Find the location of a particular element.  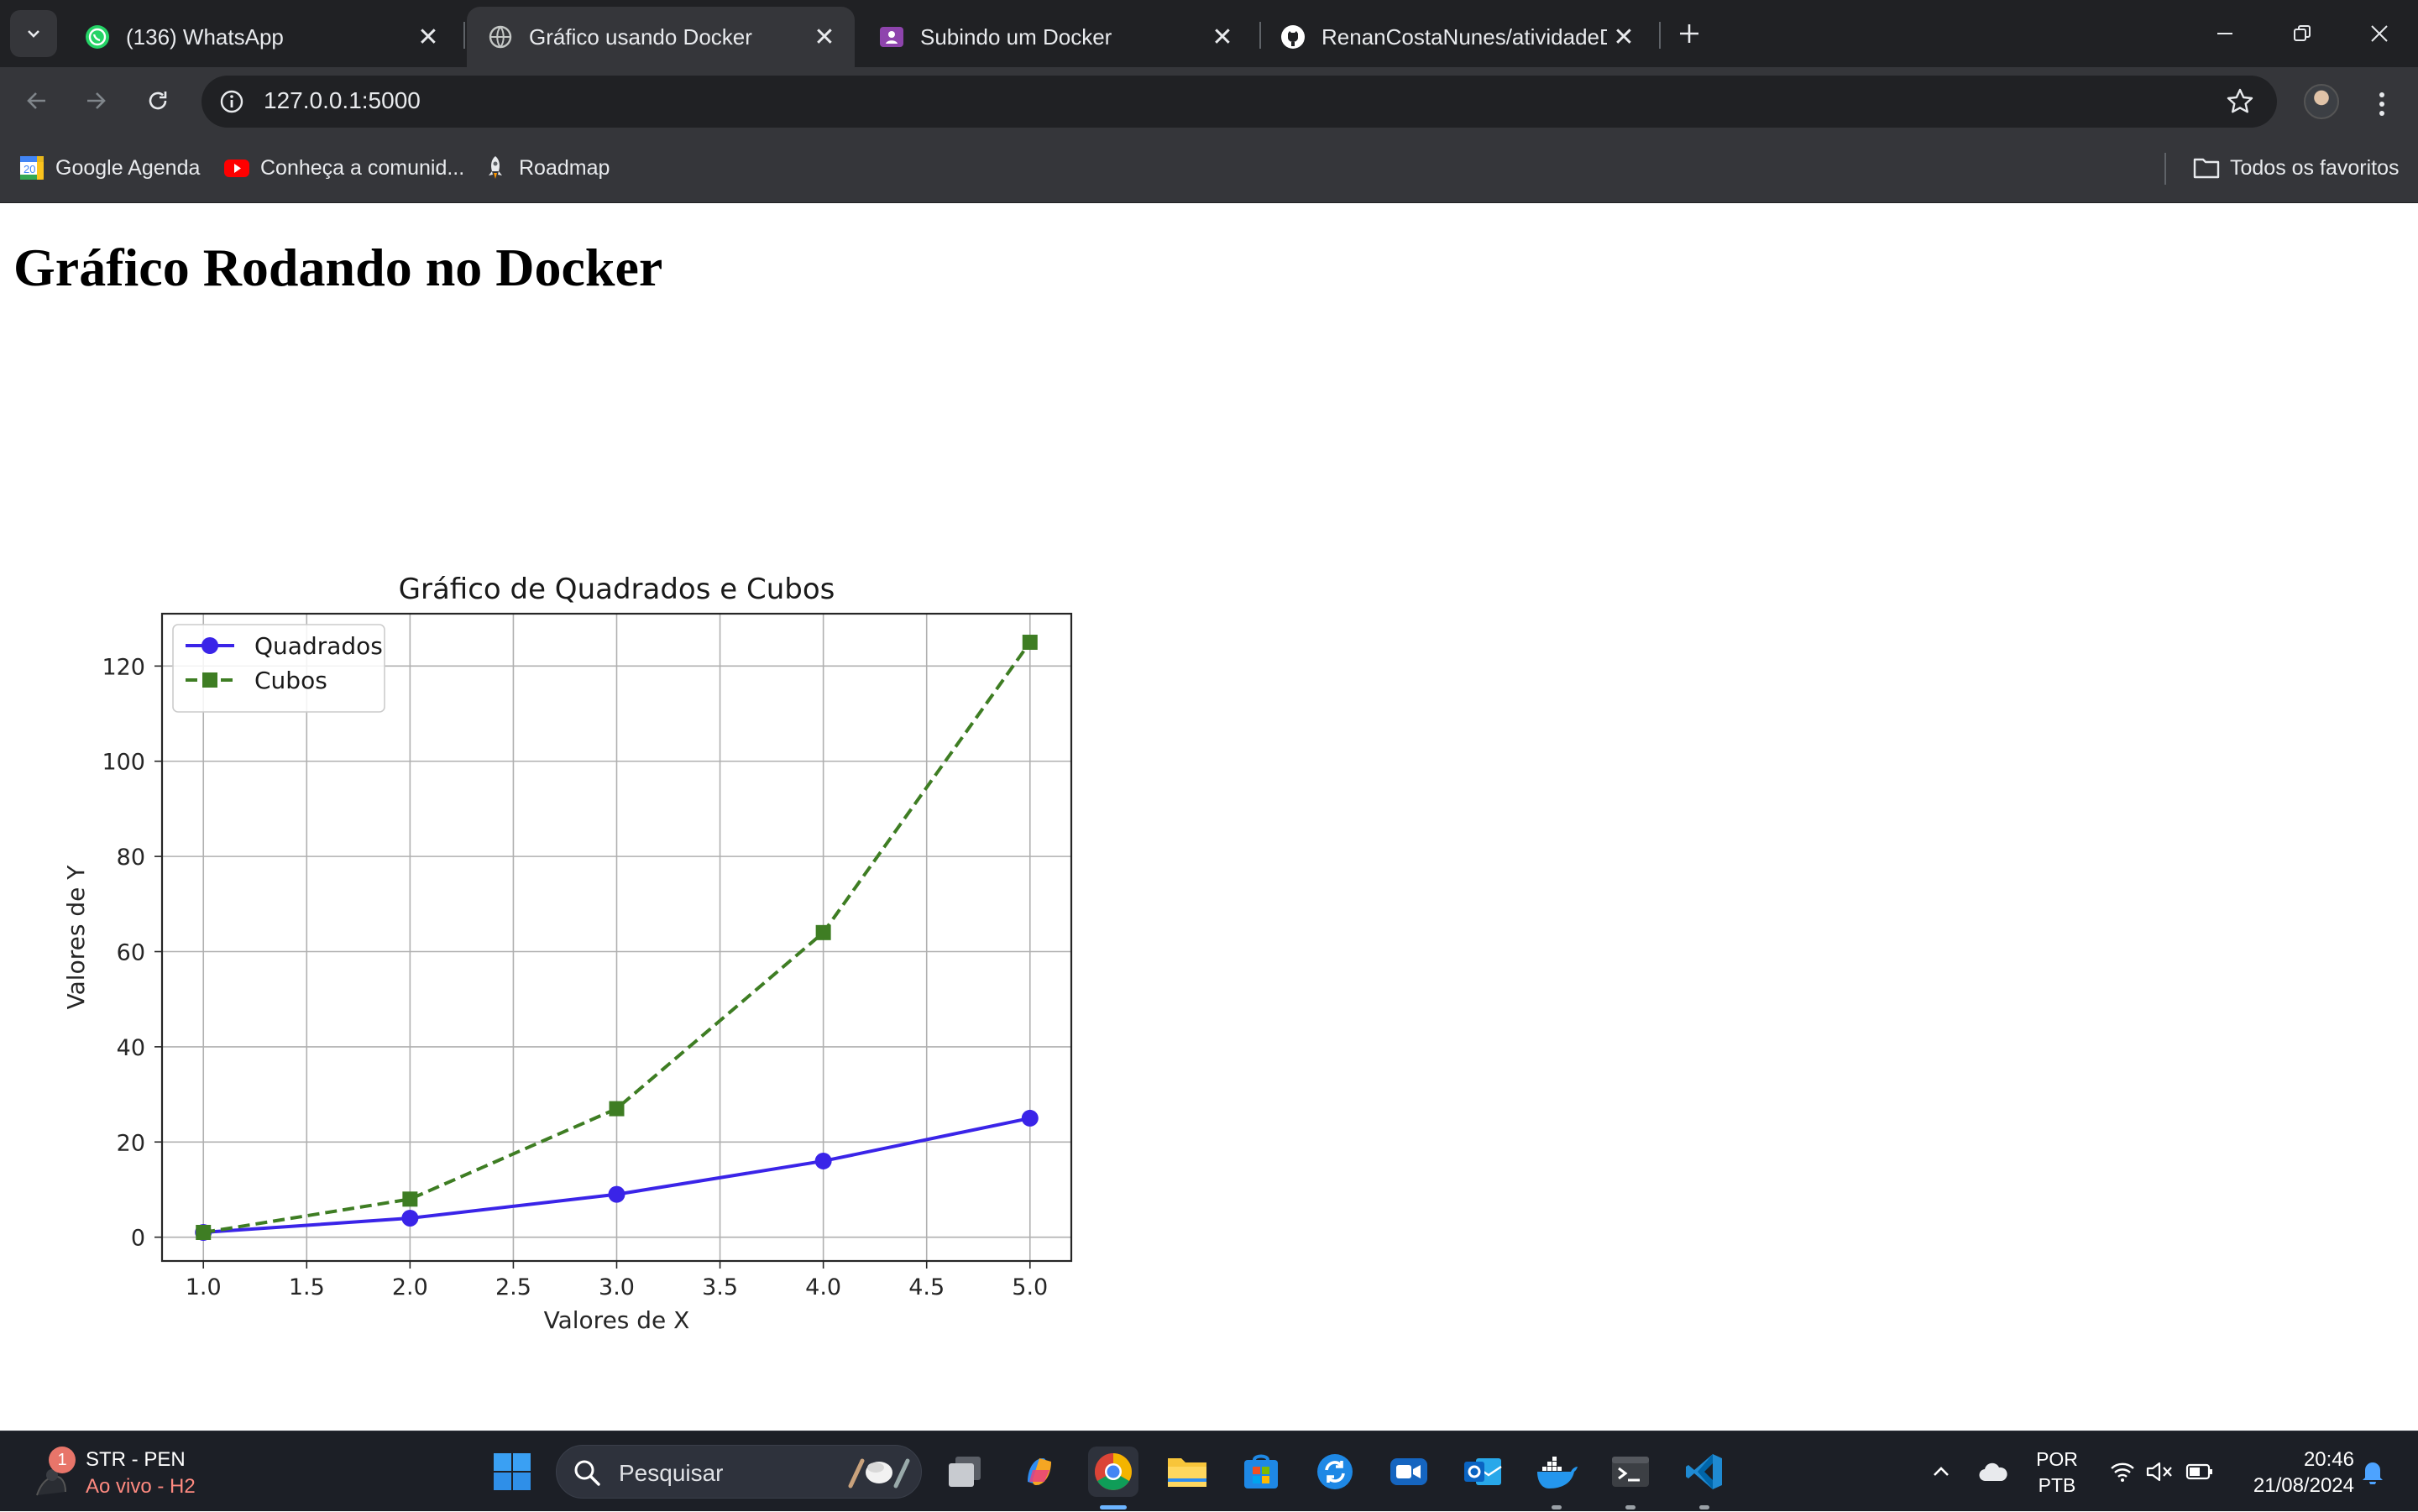

cloud-icon is located at coordinates (1993, 1472).